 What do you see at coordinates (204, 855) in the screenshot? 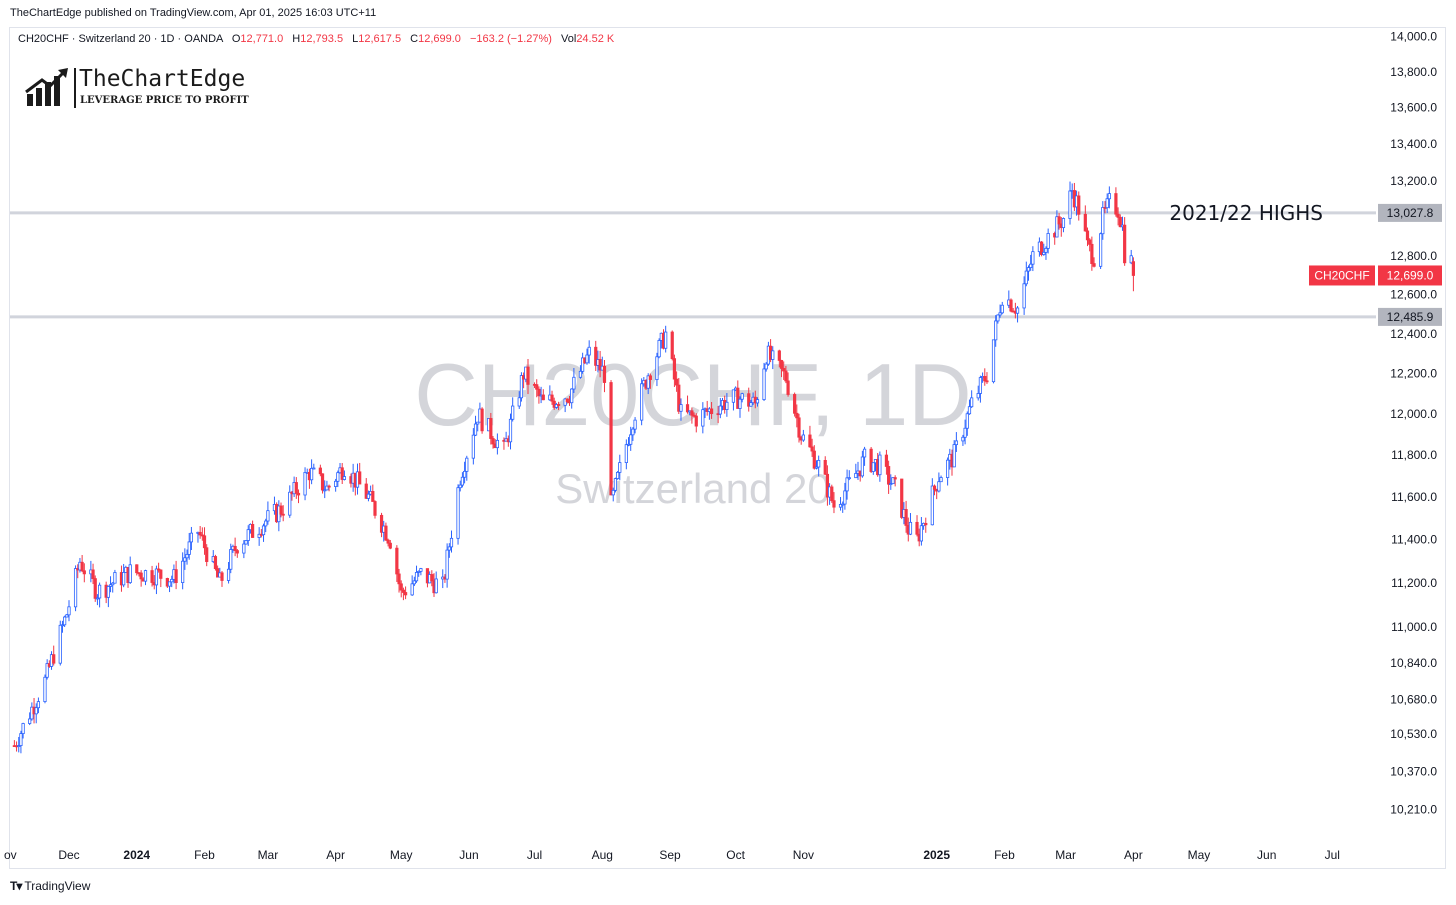
I see `x-tick-label: Feb` at bounding box center [204, 855].